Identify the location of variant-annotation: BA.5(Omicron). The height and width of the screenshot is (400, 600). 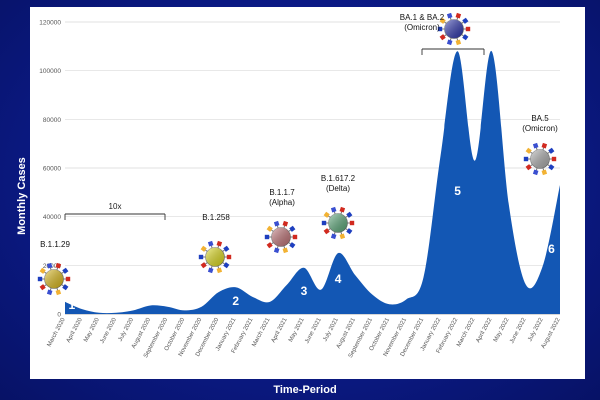
(540, 145).